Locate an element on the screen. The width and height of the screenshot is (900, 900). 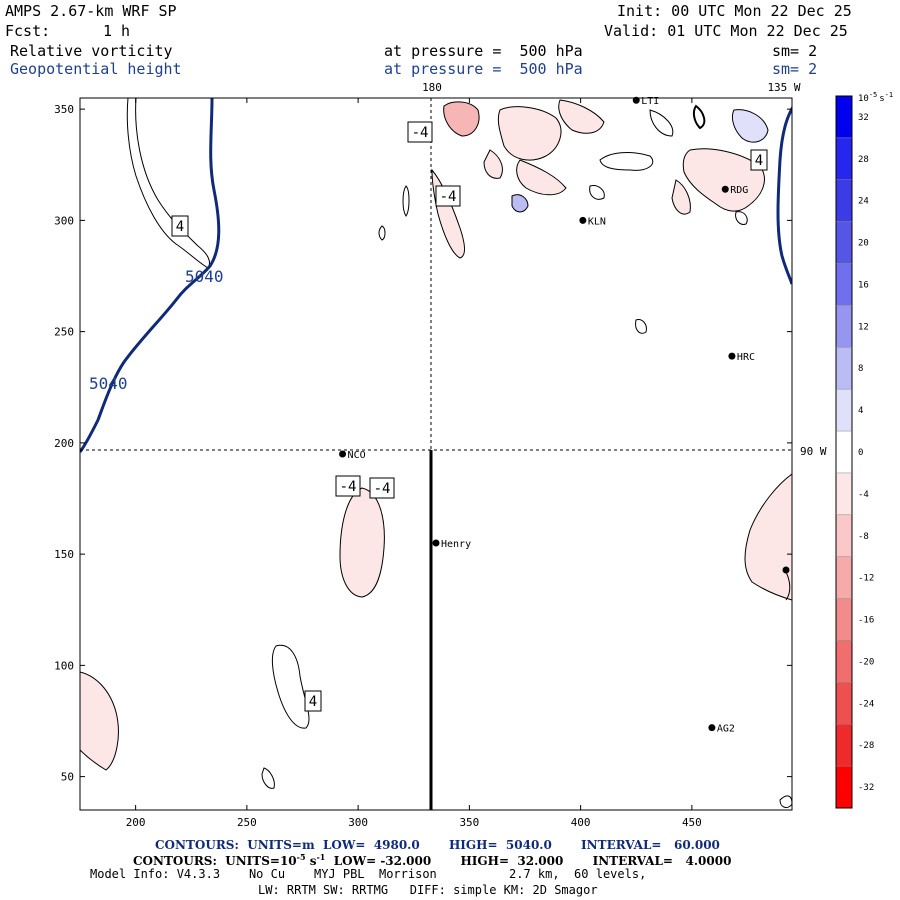
colorbar-tick-label: 16 is located at coordinates (863, 285).